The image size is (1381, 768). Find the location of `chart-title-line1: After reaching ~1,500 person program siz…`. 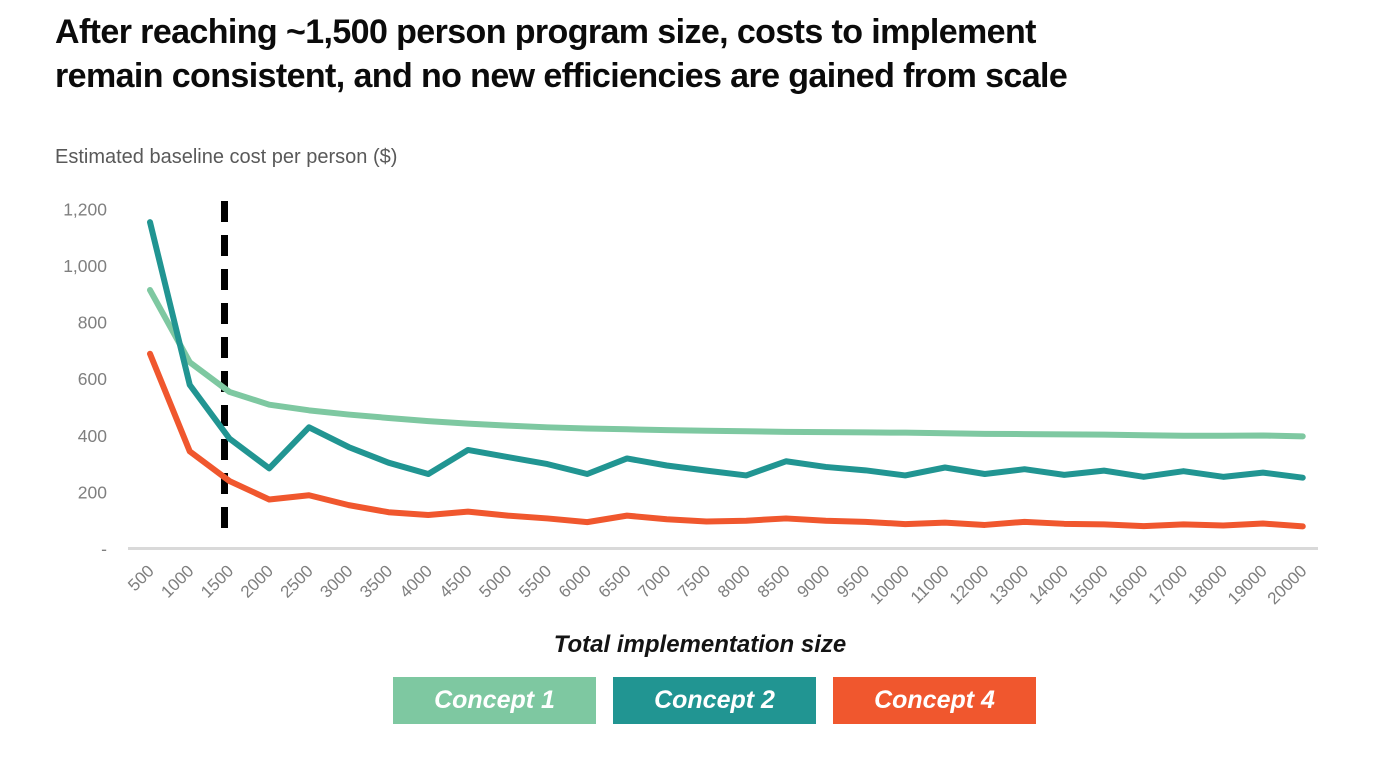

chart-title-line1: After reaching ~1,500 person program siz… is located at coordinates (545, 32).